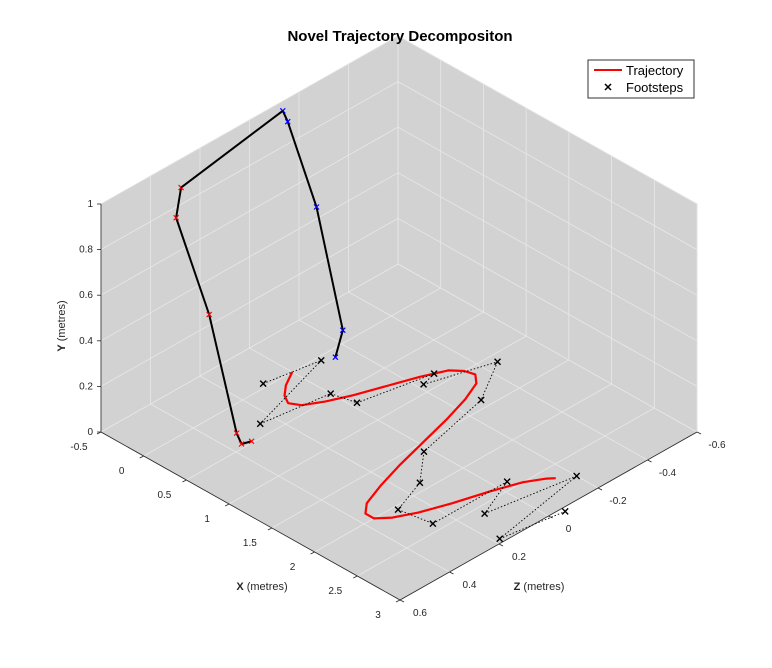  What do you see at coordinates (122, 471) in the screenshot?
I see `x-tick-label: 0` at bounding box center [122, 471].